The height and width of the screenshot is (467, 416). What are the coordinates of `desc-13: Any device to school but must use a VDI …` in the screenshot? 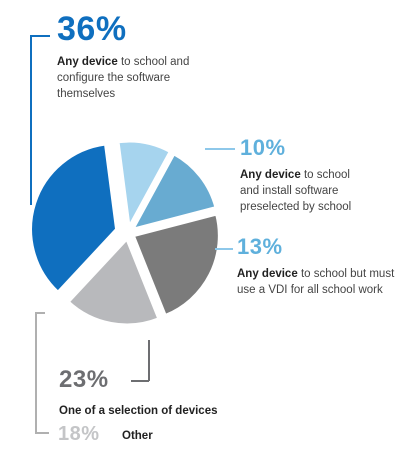 It's located at (322, 282).